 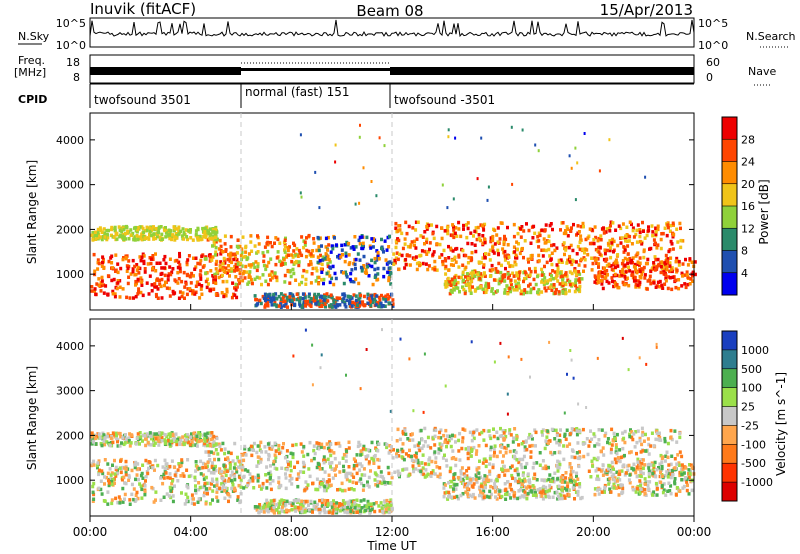 I want to click on freq-tick-bottom: 8, so click(x=76, y=77).